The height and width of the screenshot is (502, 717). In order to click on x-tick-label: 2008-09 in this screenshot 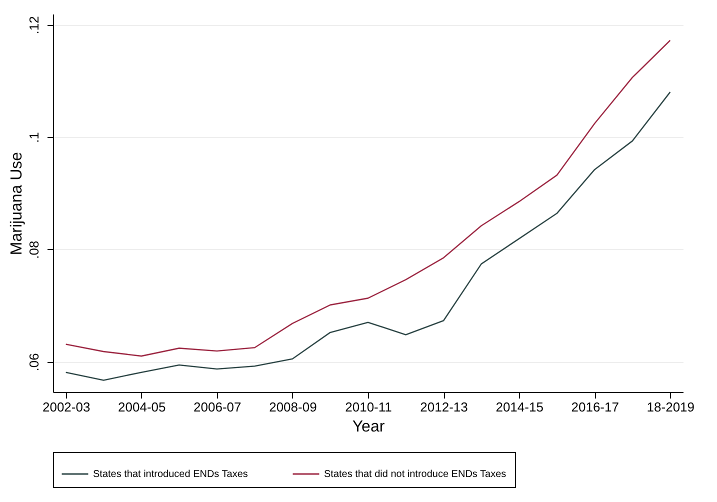, I will do `click(293, 407)`.